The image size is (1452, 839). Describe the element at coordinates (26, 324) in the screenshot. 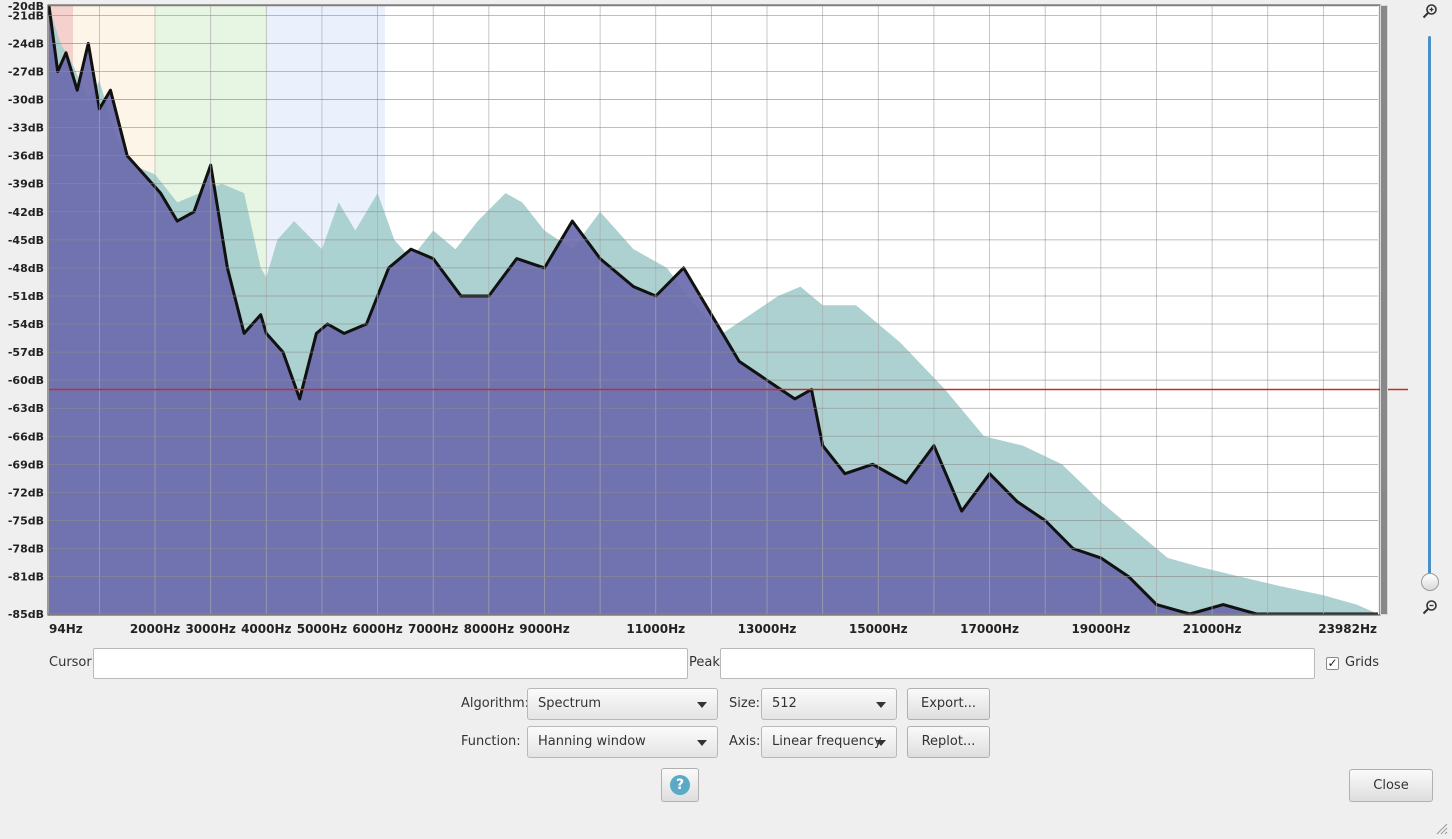

I see `y-tick-label: -54dB` at that location.